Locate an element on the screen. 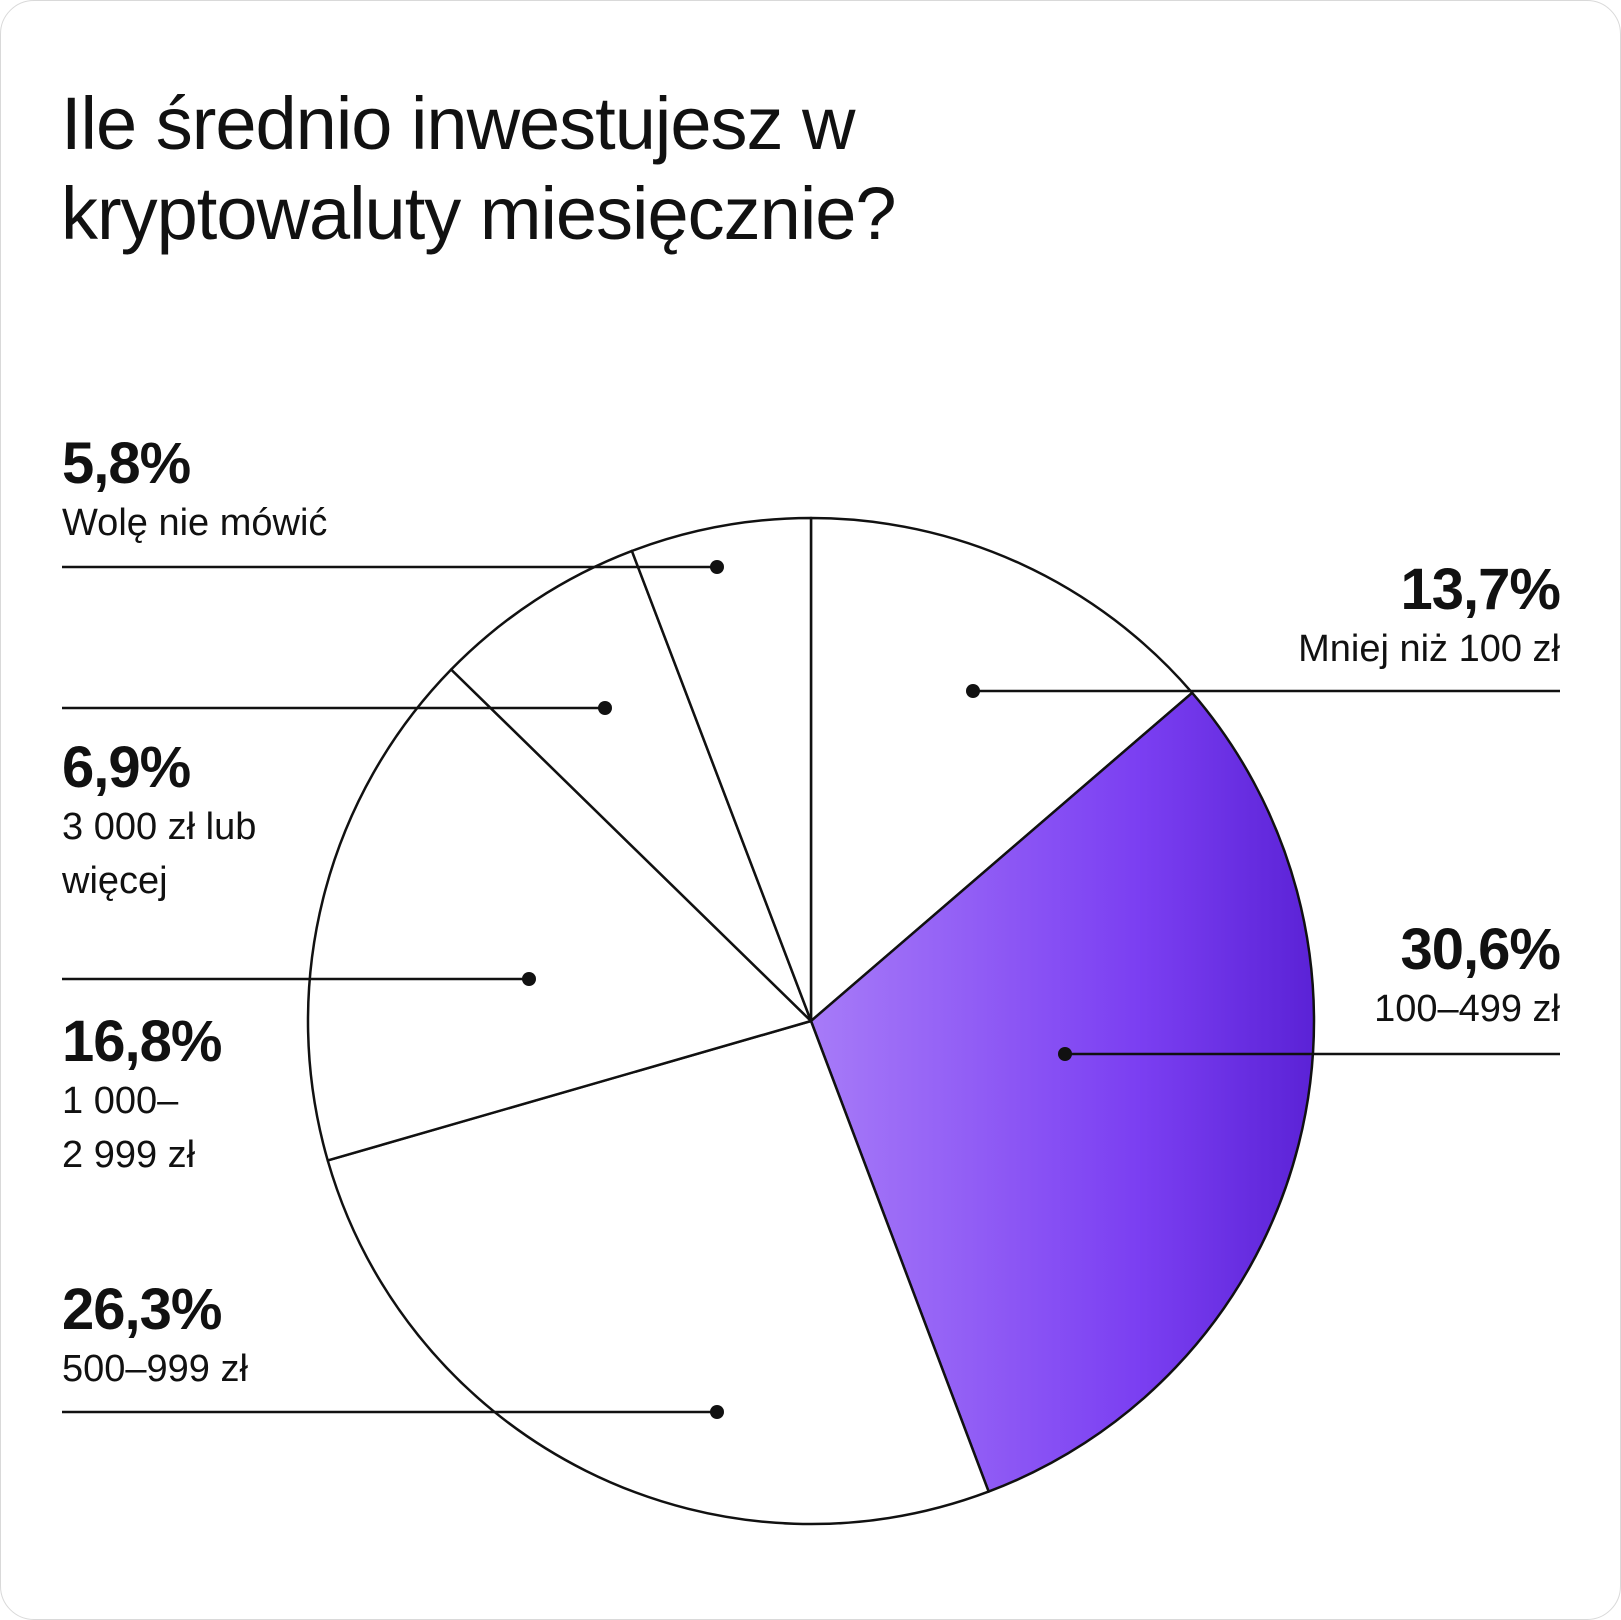 The width and height of the screenshot is (1621, 1620). callout-dot-3000-plus is located at coordinates (605, 708).